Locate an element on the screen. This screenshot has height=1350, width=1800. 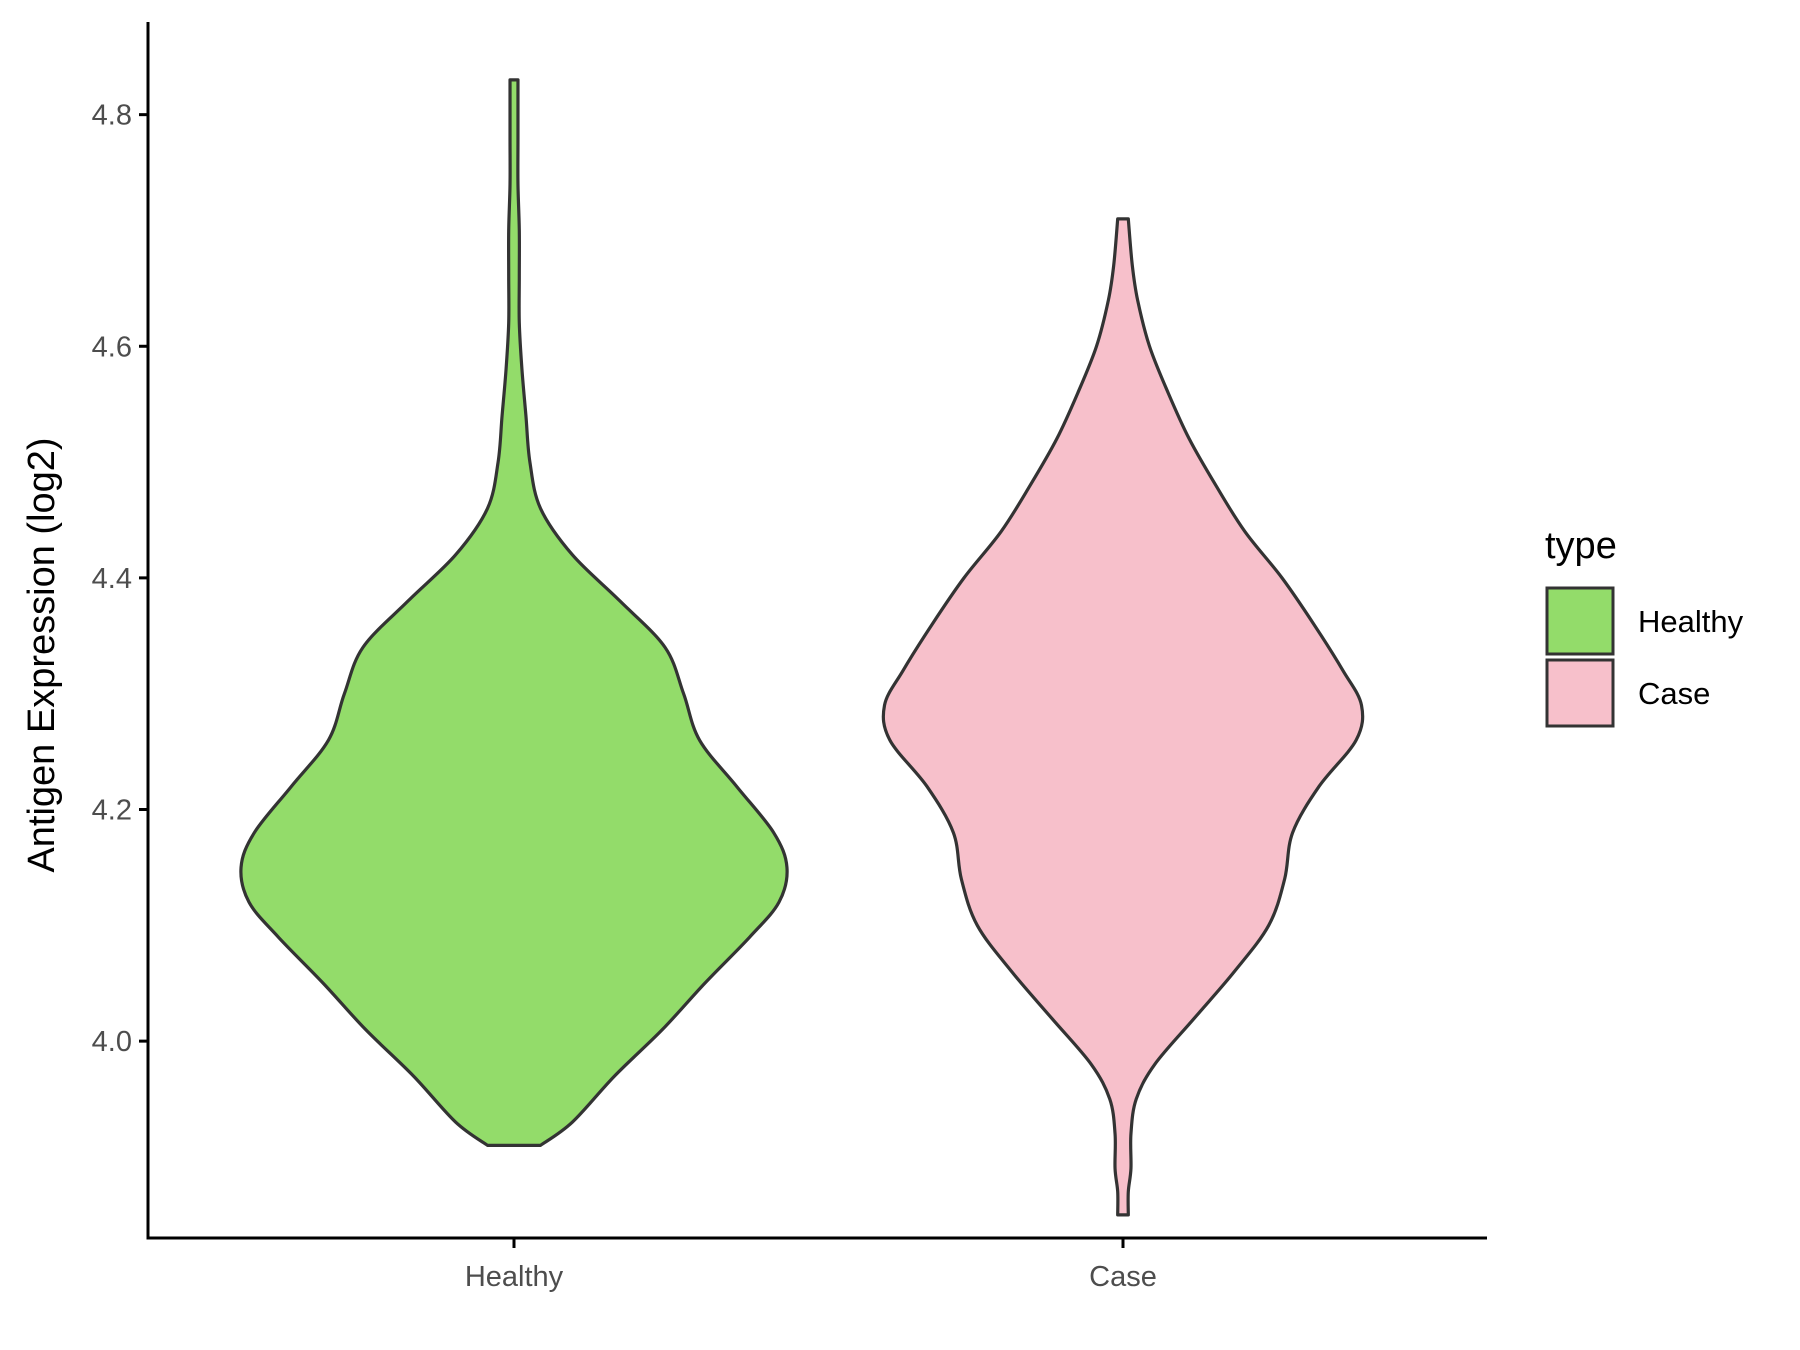
legend-title: type is located at coordinates (1581, 546).